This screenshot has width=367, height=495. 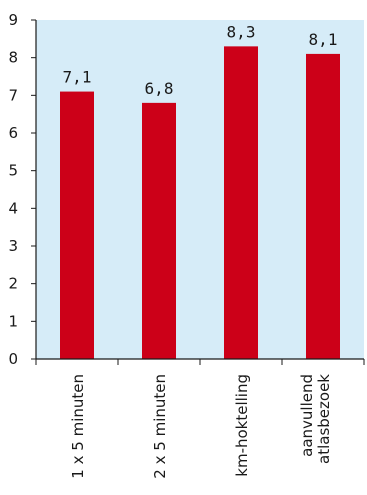 I want to click on x-category-label-line: aanvullend, so click(x=307, y=415).